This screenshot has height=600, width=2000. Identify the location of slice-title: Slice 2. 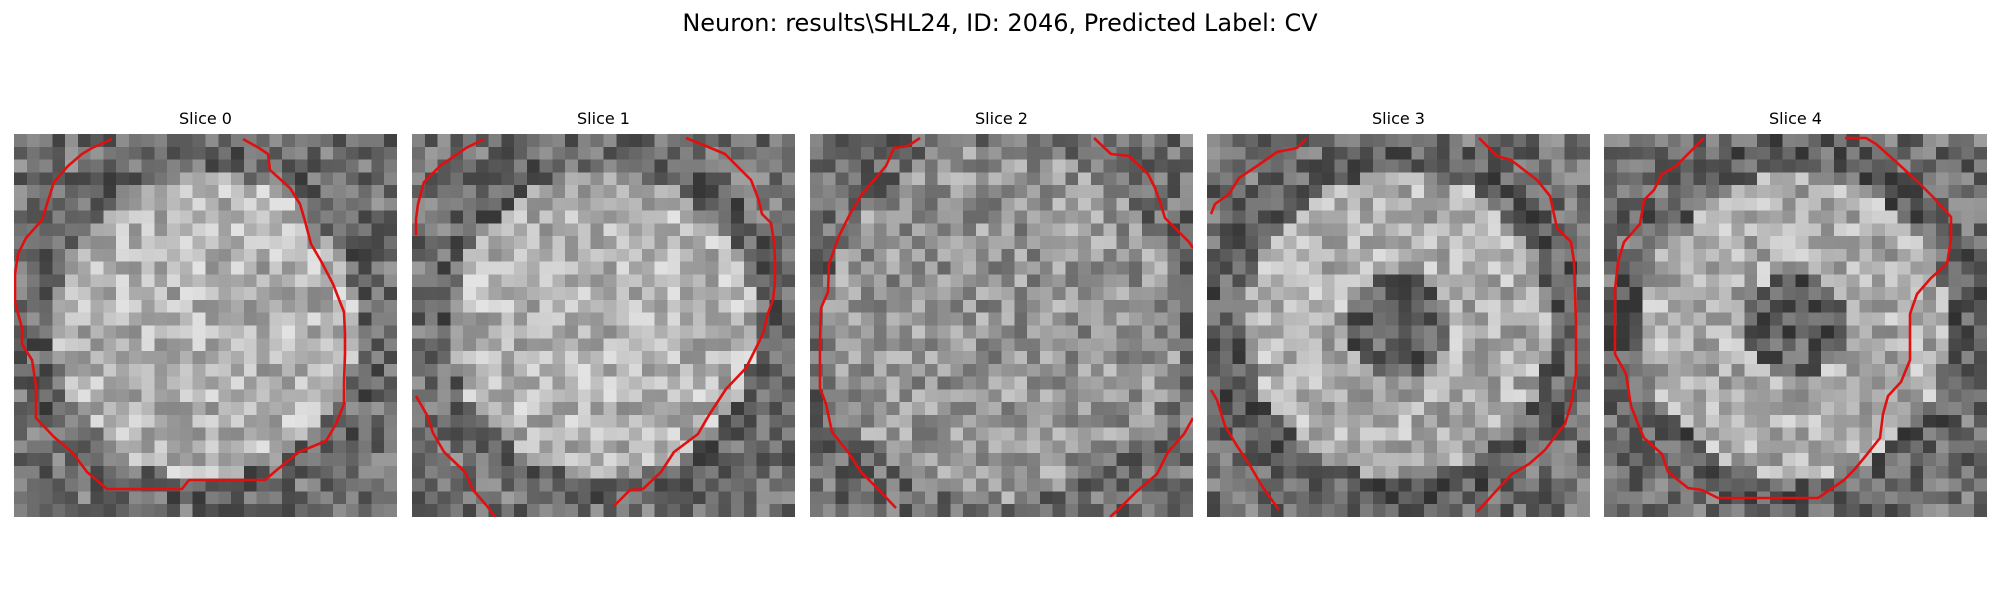
(1001, 118).